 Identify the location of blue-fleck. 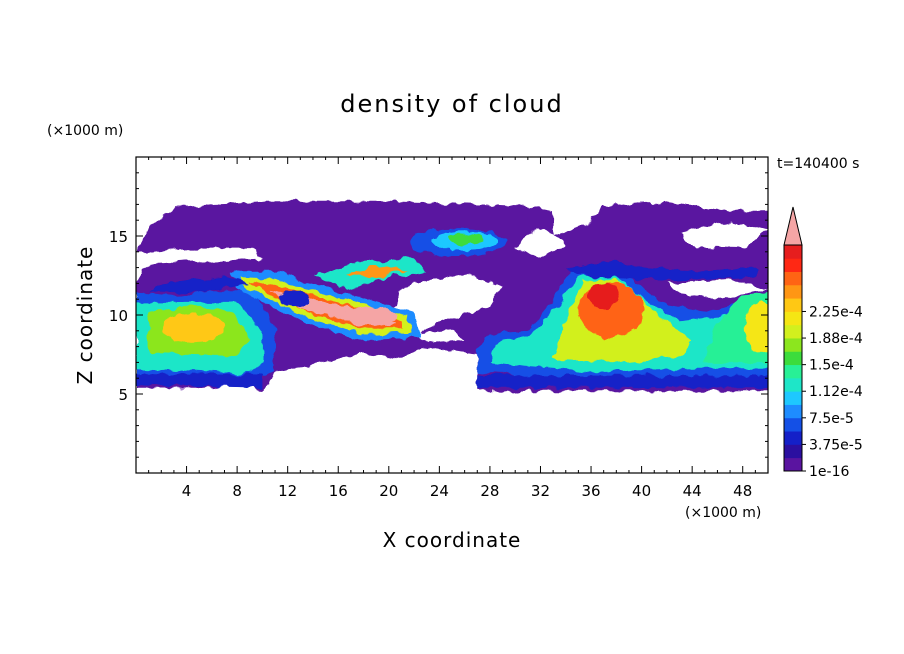
(294, 299).